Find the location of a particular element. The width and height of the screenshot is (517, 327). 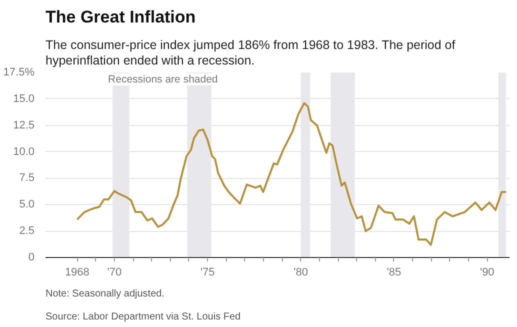

y-tick-label: 2.5 is located at coordinates (27, 231).